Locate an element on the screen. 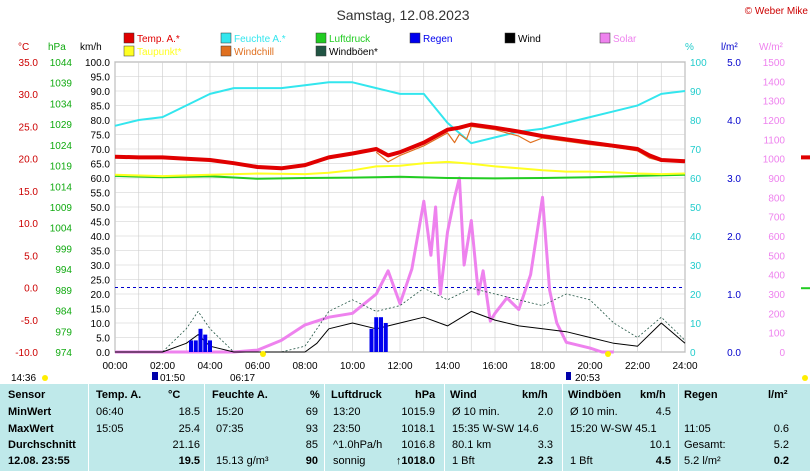  x-tick-label: 08:00 is located at coordinates (304, 366).